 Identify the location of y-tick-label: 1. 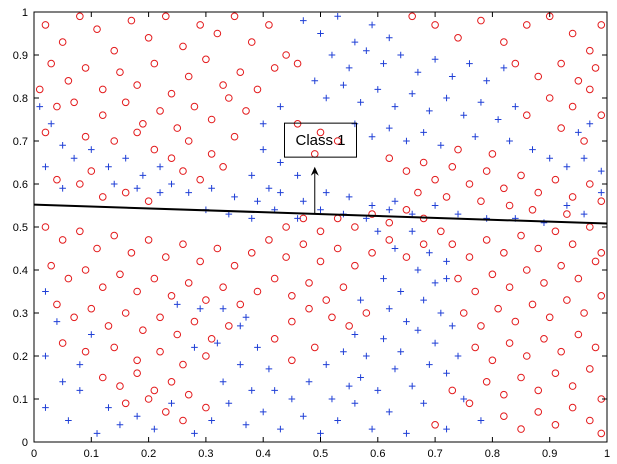
(25, 13).